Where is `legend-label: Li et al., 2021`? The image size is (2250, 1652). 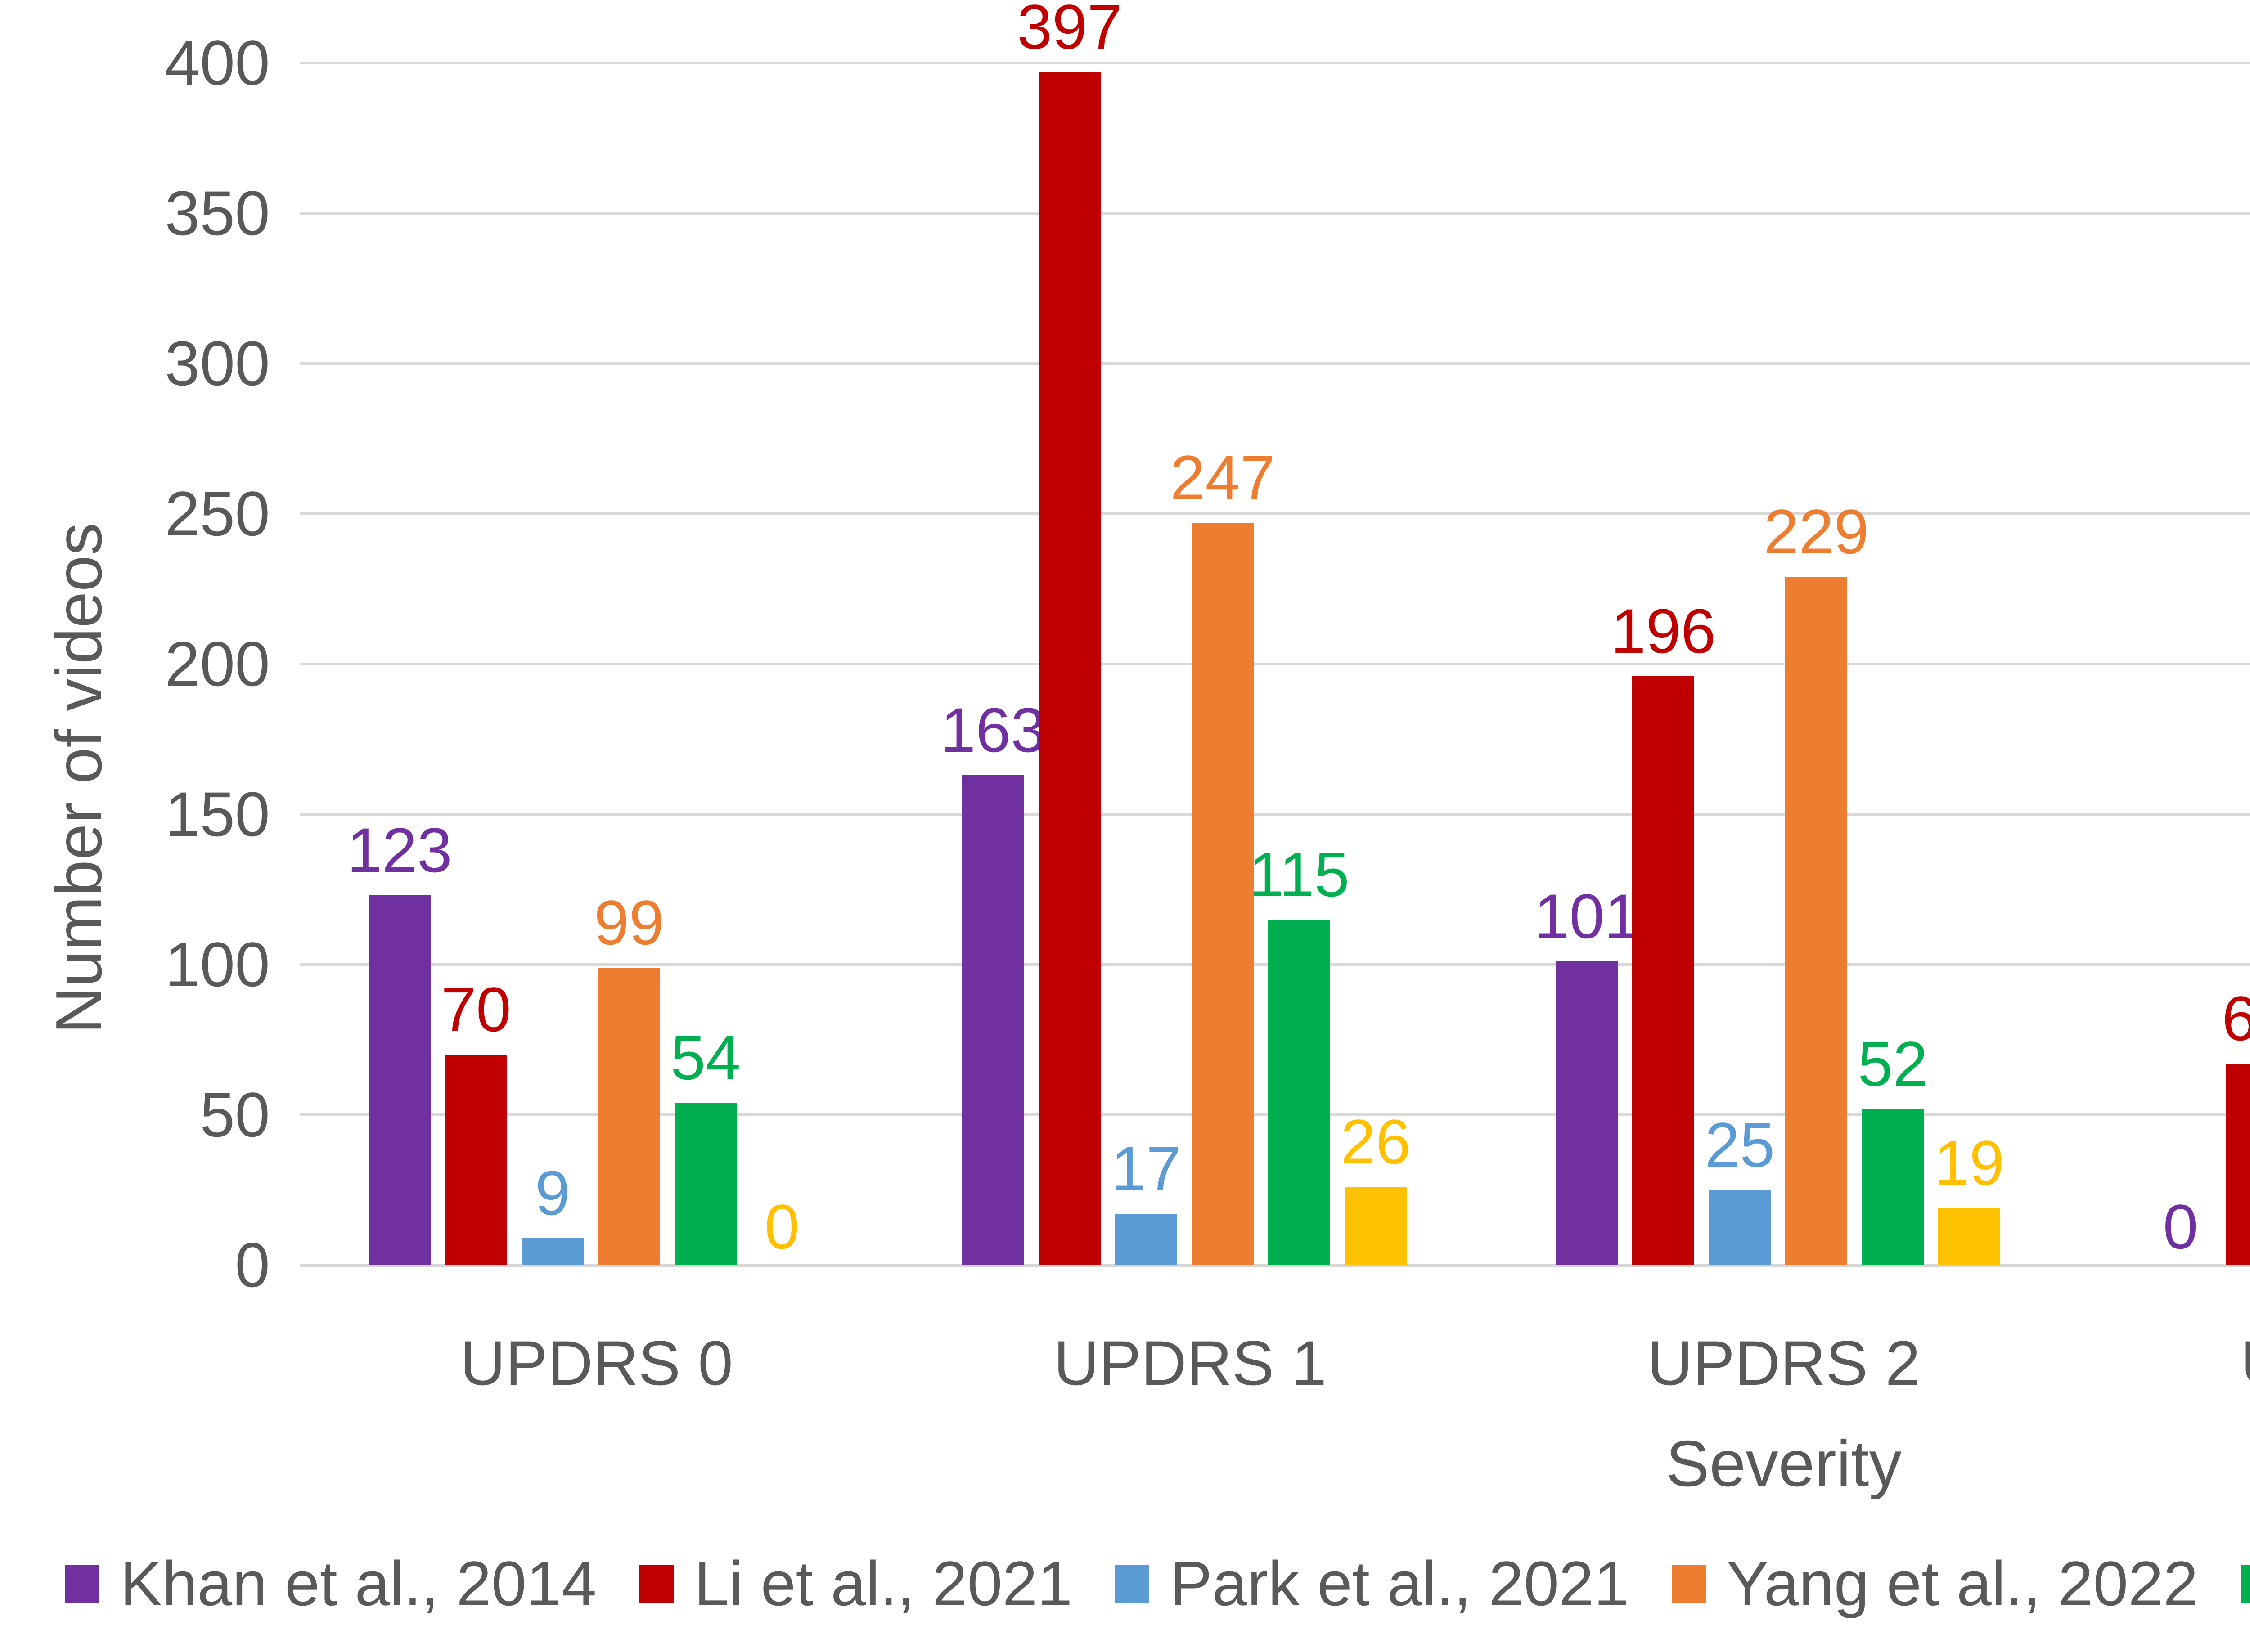
legend-label: Li et al., 2021 is located at coordinates (884, 1583).